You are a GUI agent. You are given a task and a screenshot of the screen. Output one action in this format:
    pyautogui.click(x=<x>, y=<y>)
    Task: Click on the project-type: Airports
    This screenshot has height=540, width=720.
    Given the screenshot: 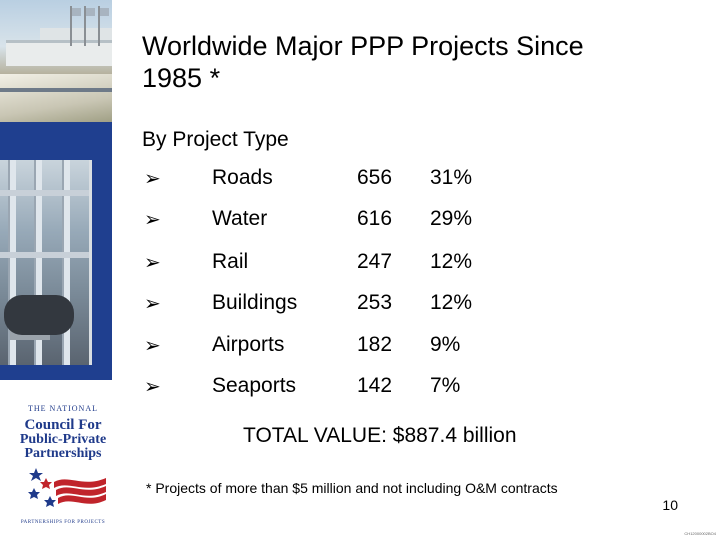 What is the action you would take?
    pyautogui.click(x=248, y=344)
    